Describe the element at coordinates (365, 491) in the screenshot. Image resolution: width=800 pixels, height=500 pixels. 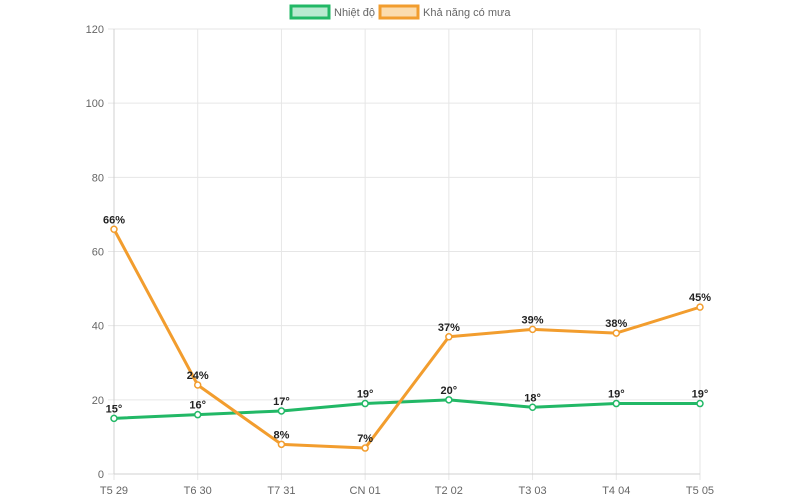
I see `x-tick-label: CN 01` at that location.